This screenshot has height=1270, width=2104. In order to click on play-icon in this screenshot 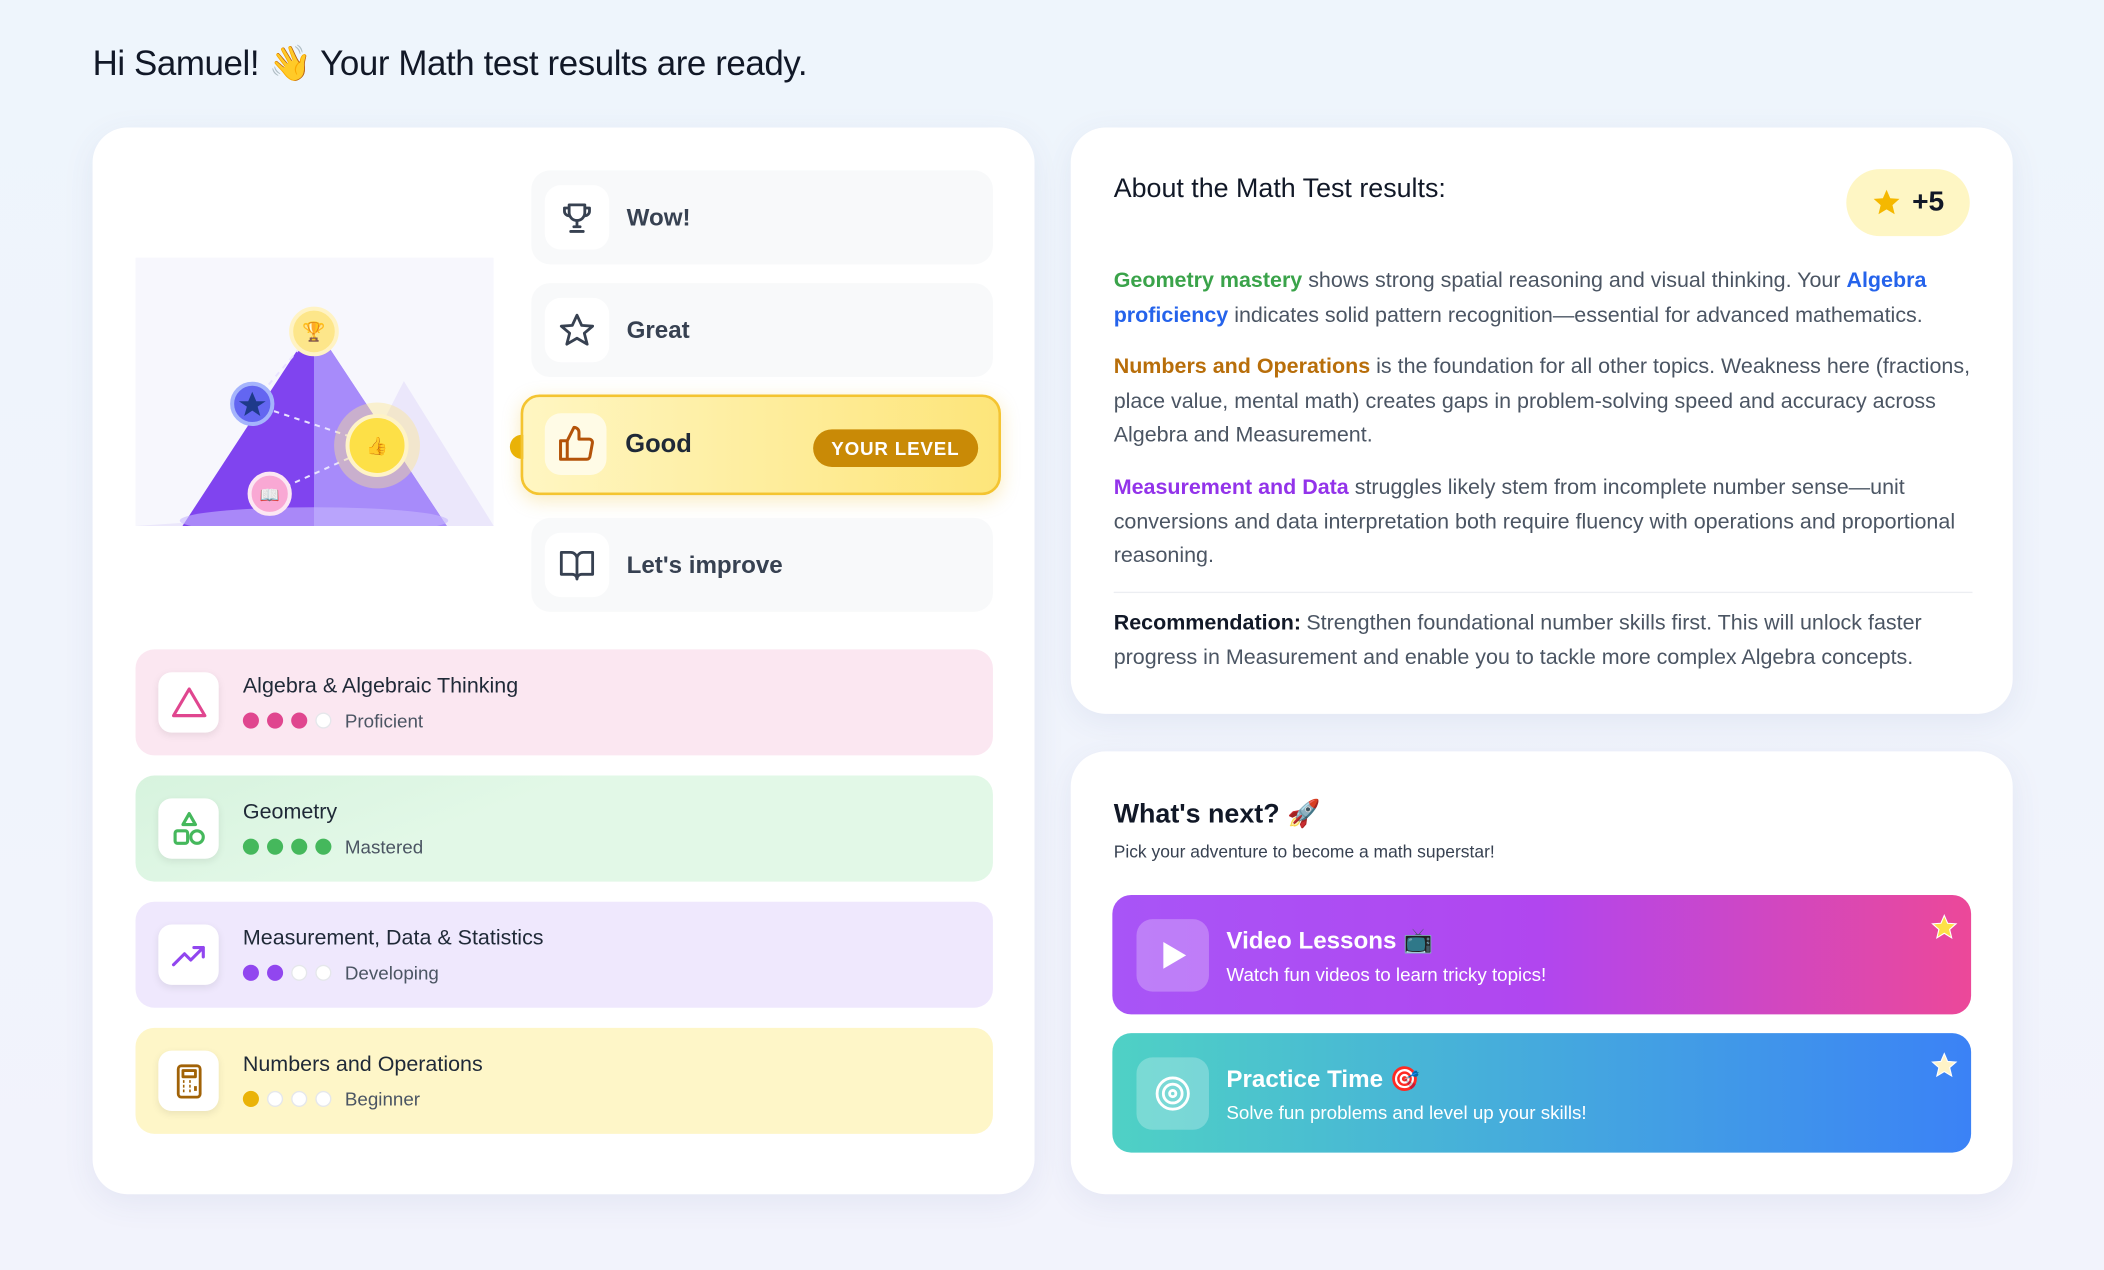, I will do `click(1172, 955)`.